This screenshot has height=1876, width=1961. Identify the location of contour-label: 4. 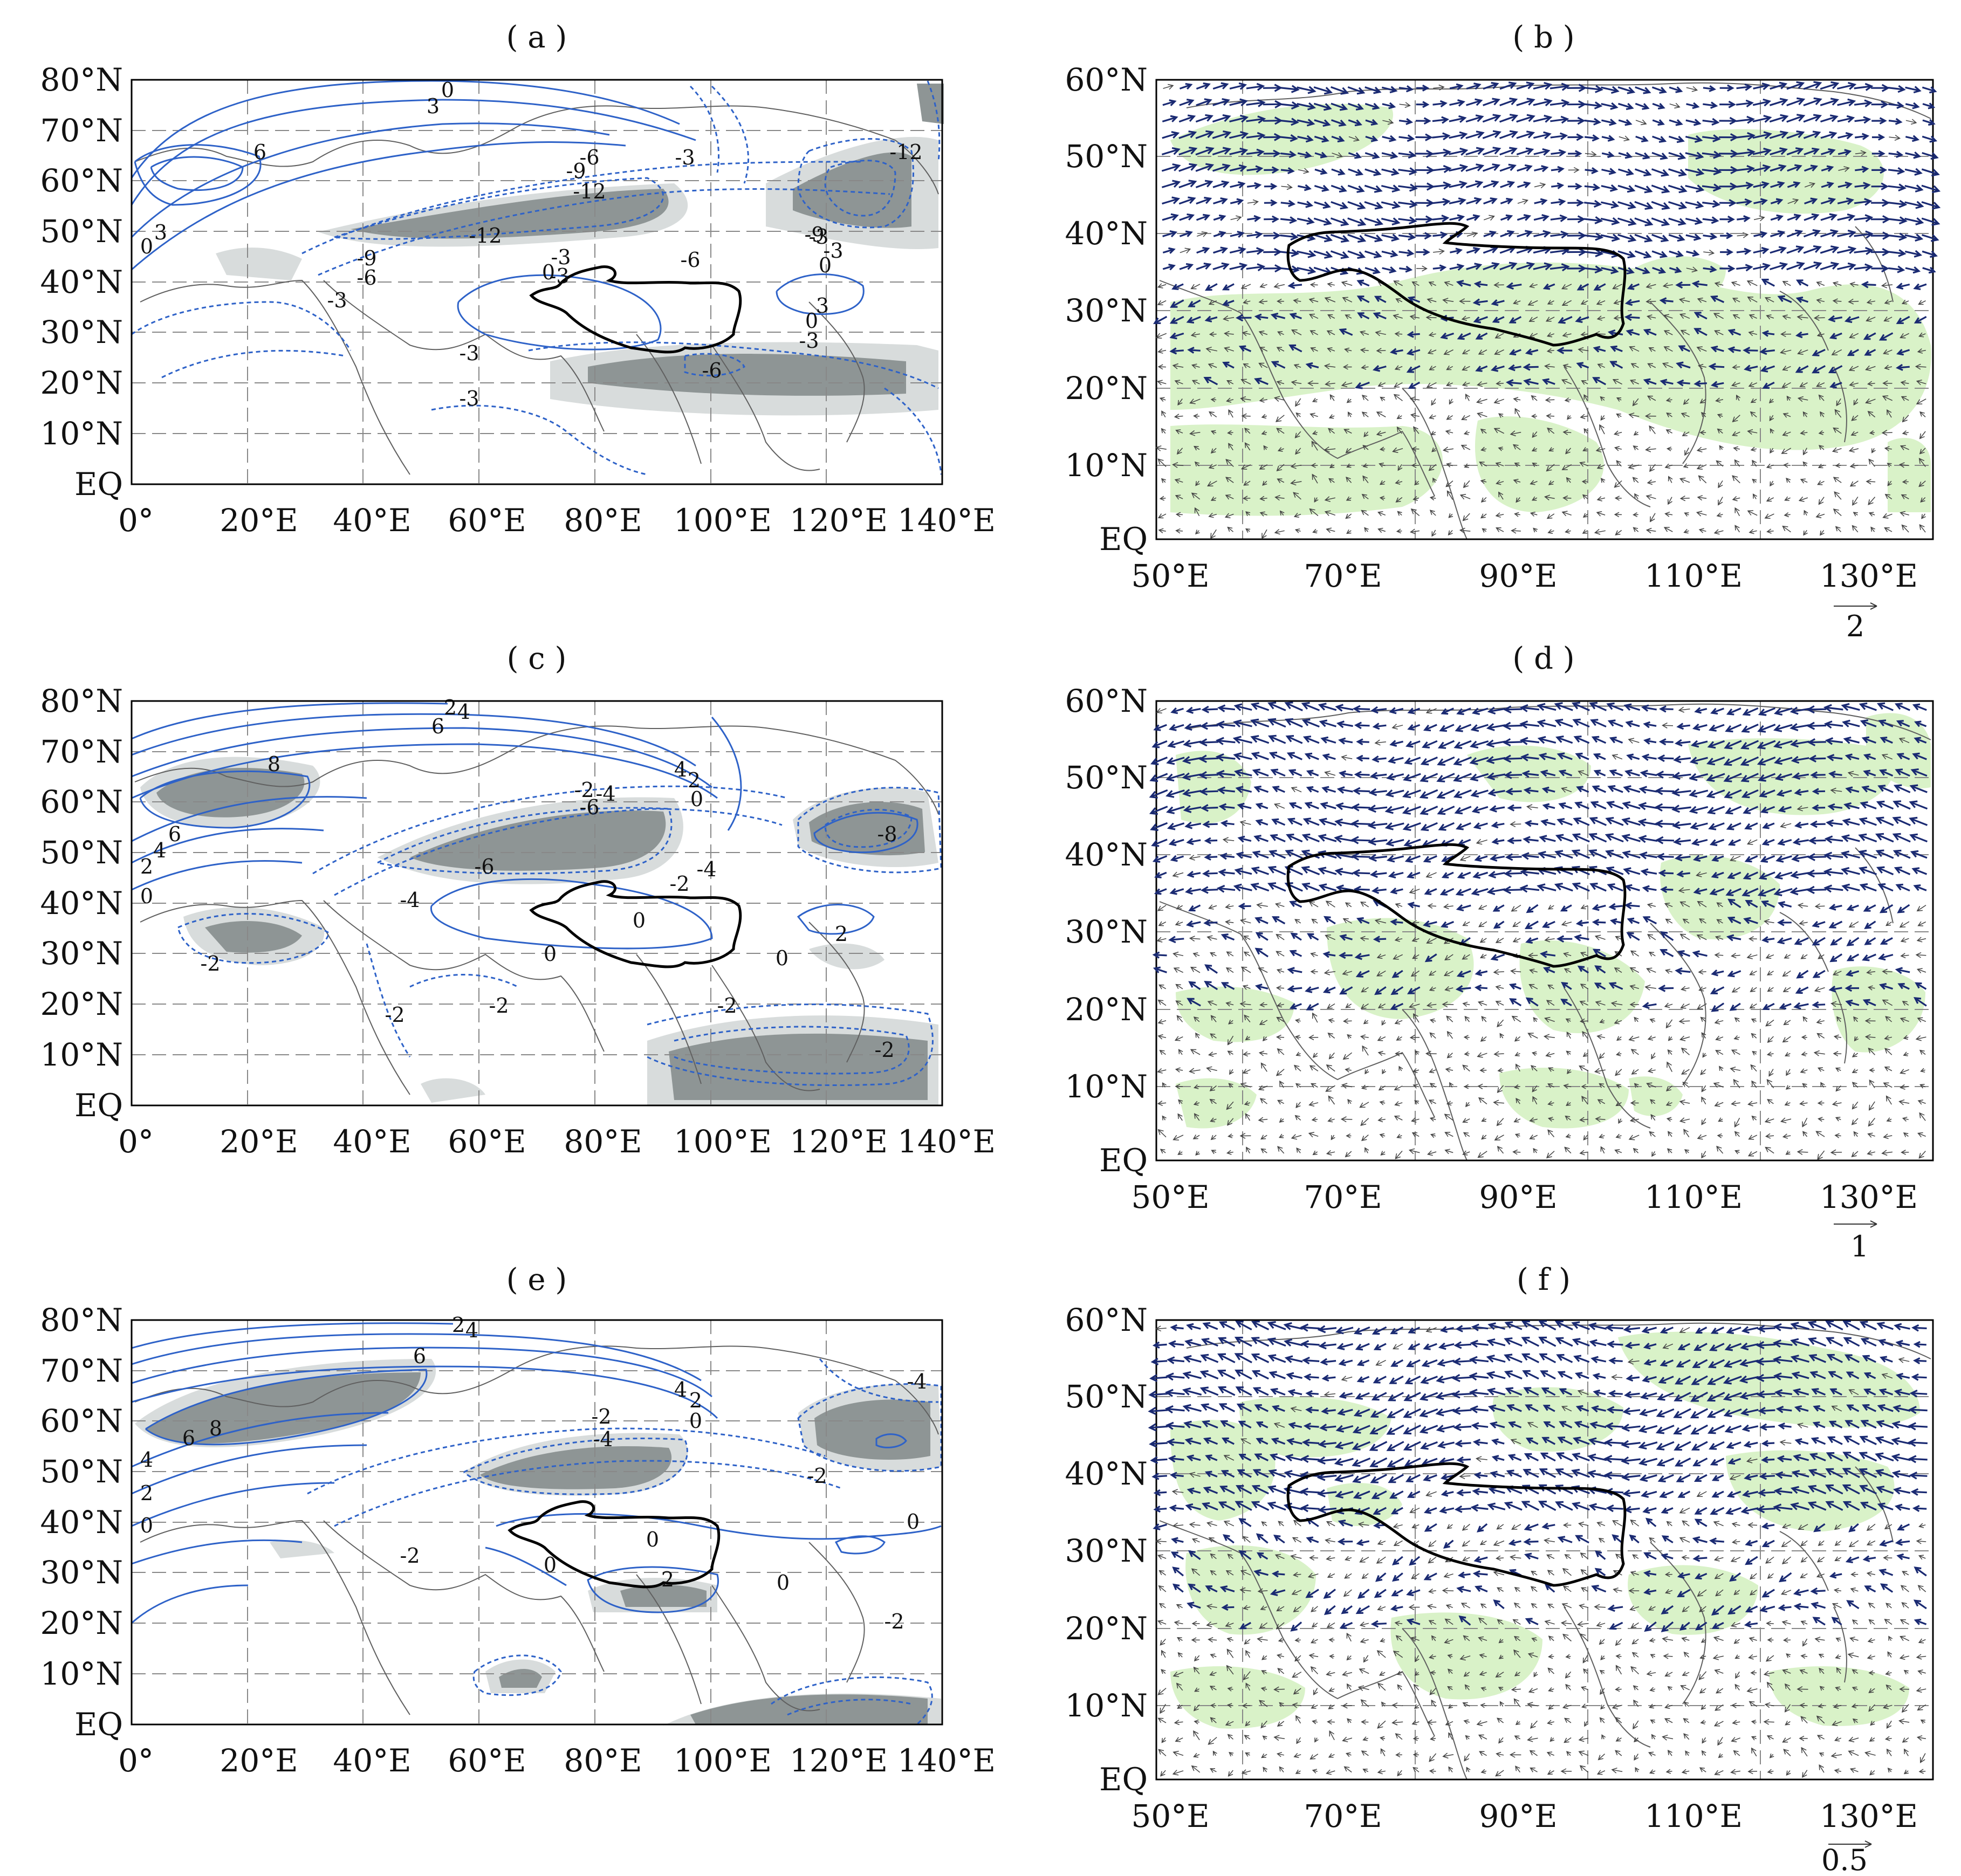
(159, 850).